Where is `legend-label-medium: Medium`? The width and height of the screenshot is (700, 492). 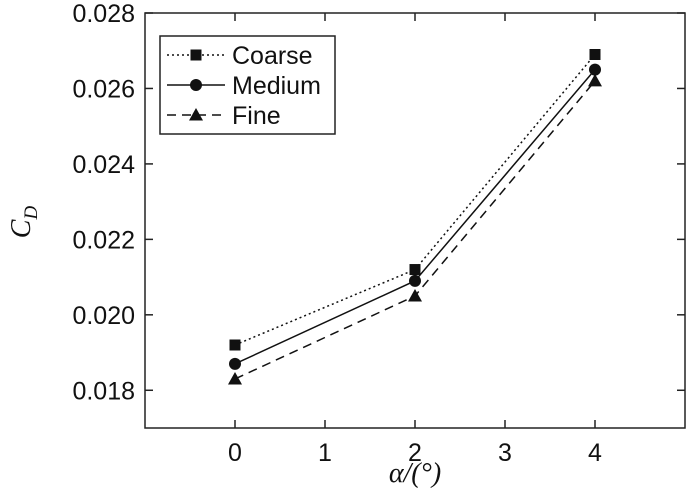 legend-label-medium: Medium is located at coordinates (276, 86).